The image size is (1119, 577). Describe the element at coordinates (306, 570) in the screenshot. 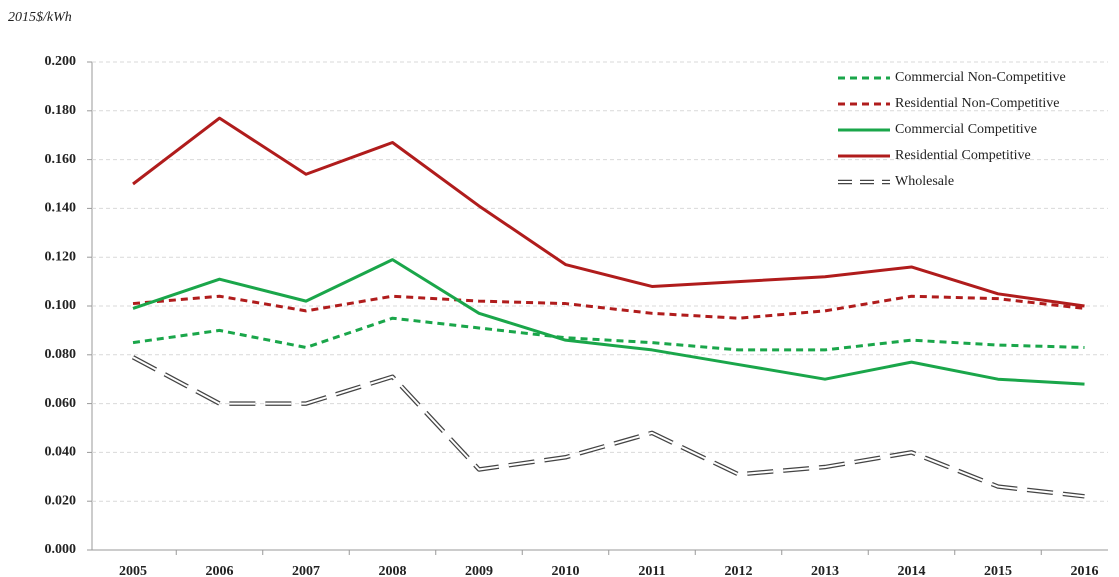

I see `x-tick-label: 2007` at that location.